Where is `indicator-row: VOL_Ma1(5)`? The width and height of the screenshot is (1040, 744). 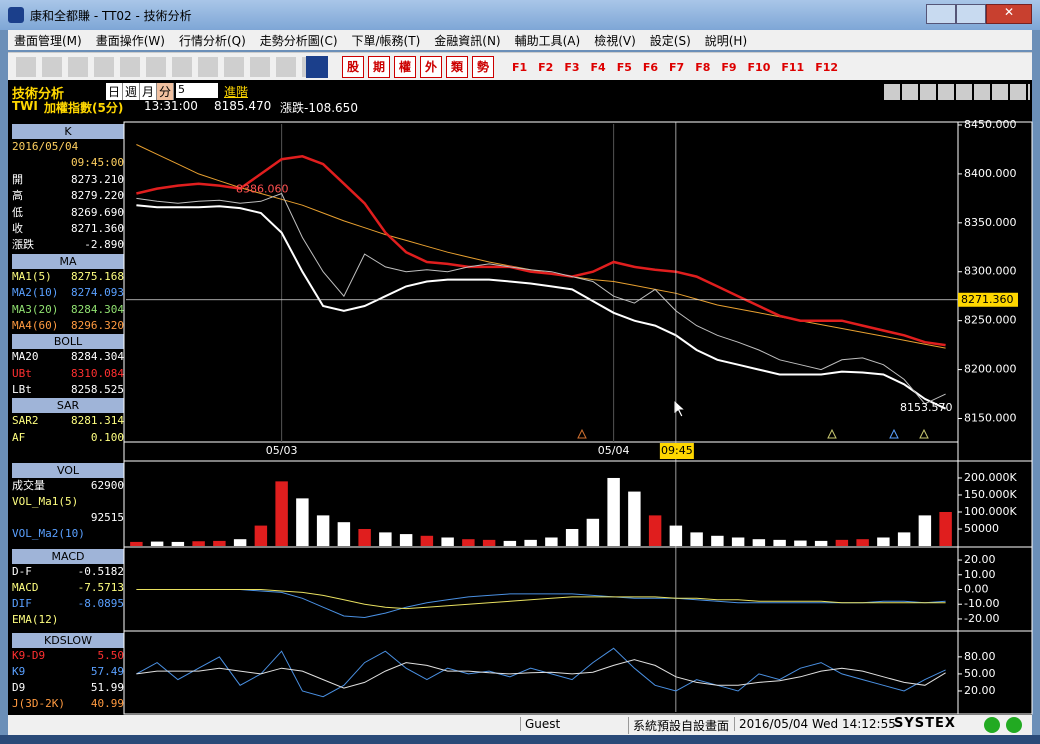 indicator-row: VOL_Ma1(5) is located at coordinates (68, 502).